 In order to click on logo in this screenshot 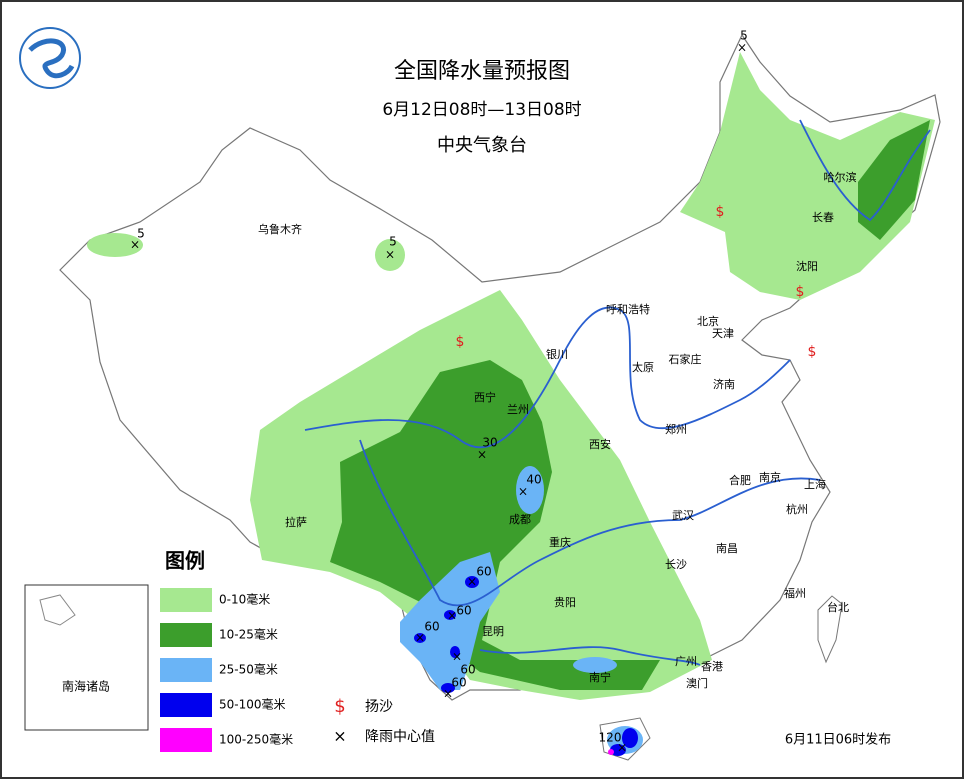, I will do `click(50, 58)`.